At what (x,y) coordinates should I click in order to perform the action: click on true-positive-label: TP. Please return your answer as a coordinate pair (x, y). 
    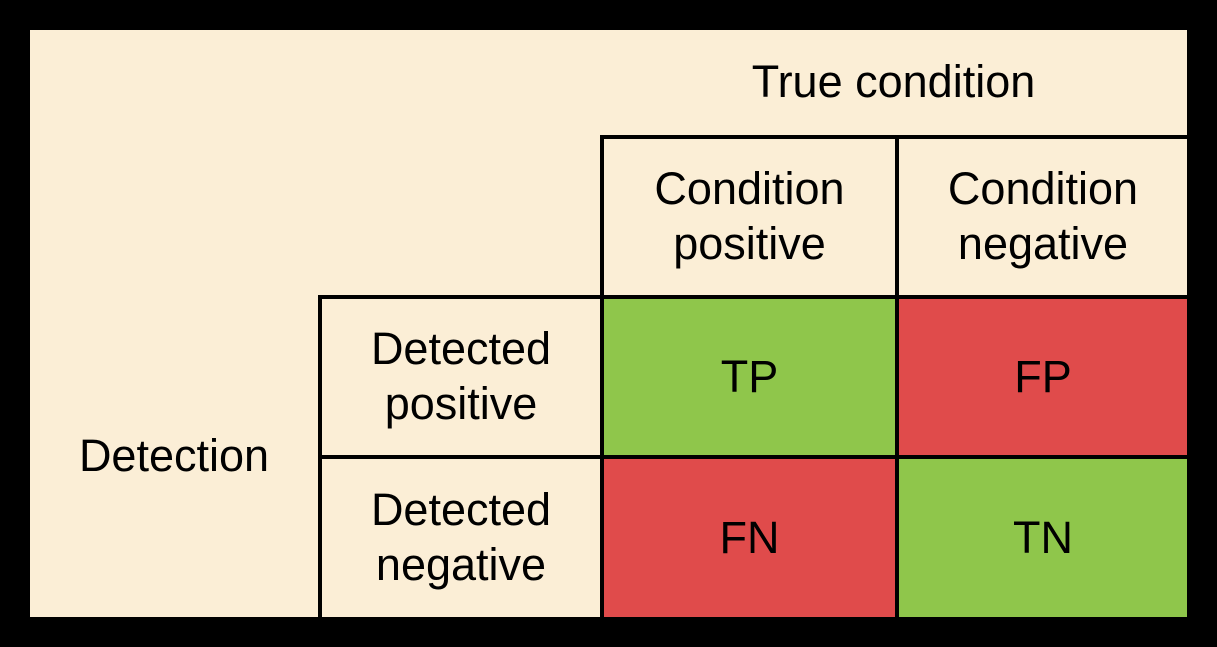
    Looking at the image, I should click on (749, 376).